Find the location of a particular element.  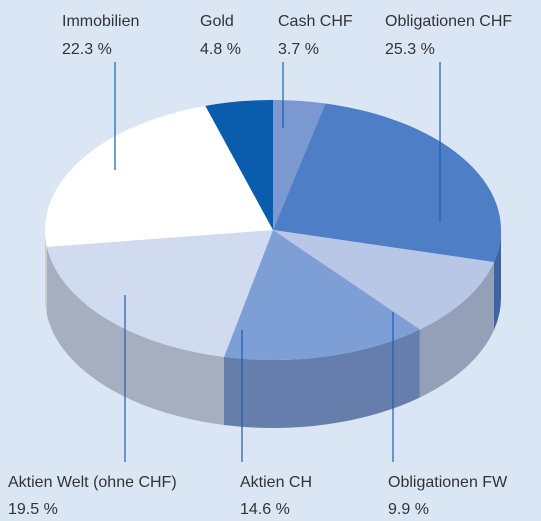

slice-label: Aktien Welt (ohne CHF) is located at coordinates (92, 482).